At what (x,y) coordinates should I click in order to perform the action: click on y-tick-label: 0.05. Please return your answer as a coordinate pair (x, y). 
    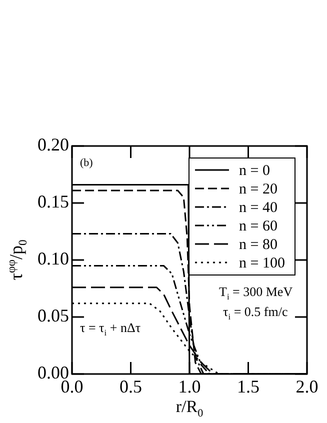
    Looking at the image, I should click on (53, 316).